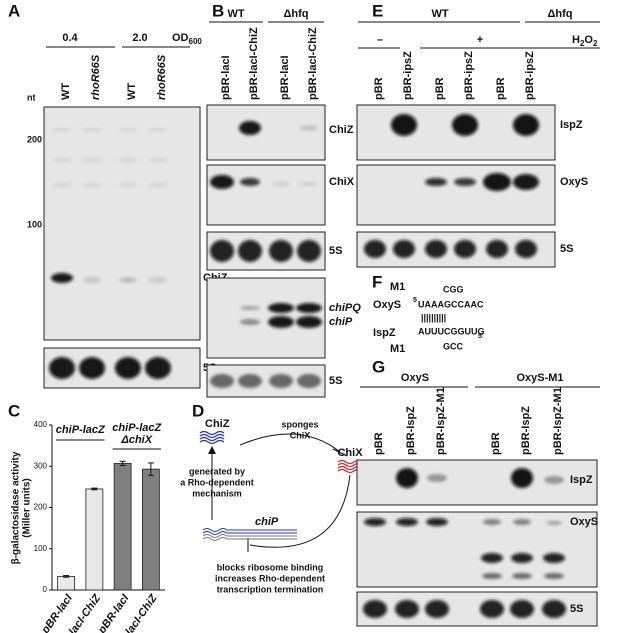 Image resolution: width=617 pixels, height=633 pixels. I want to click on label: chiPQ, so click(345, 308).